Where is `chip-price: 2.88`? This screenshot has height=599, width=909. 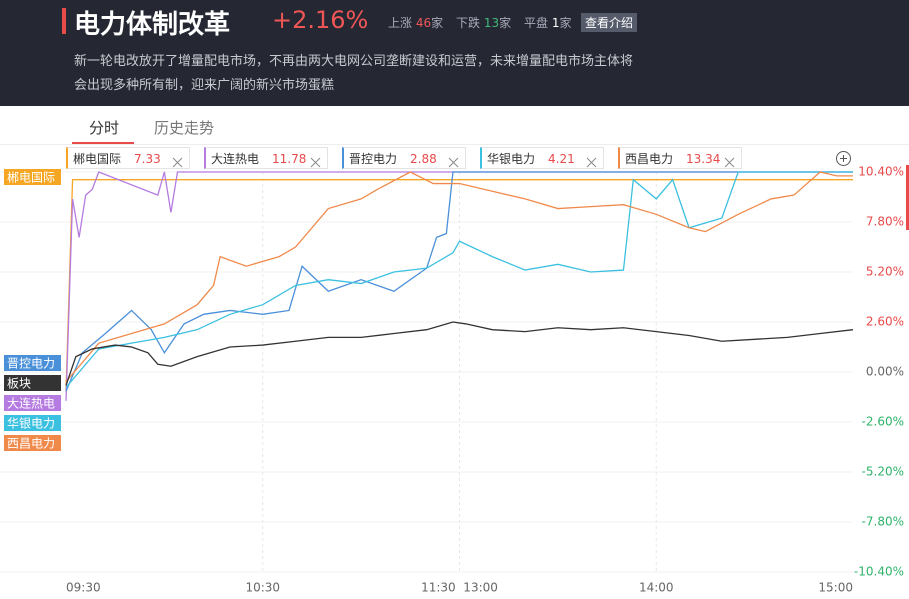 chip-price: 2.88 is located at coordinates (423, 159).